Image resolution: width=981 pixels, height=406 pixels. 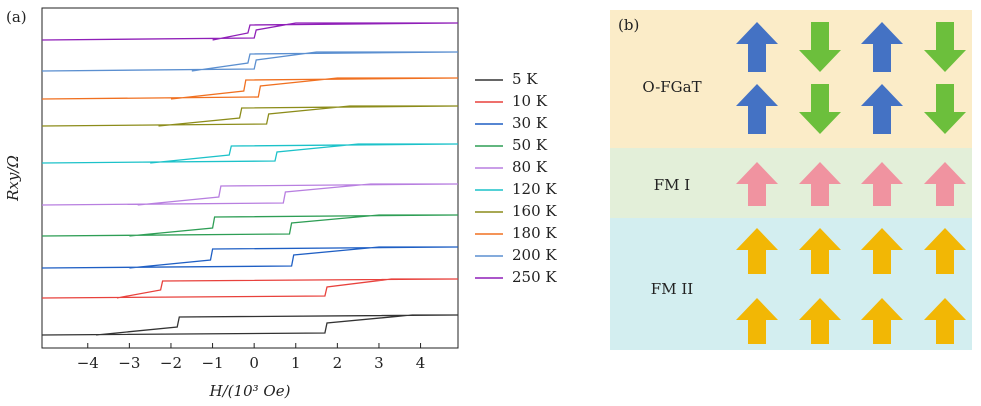 I want to click on legend-label: 250 K, so click(x=534, y=277).